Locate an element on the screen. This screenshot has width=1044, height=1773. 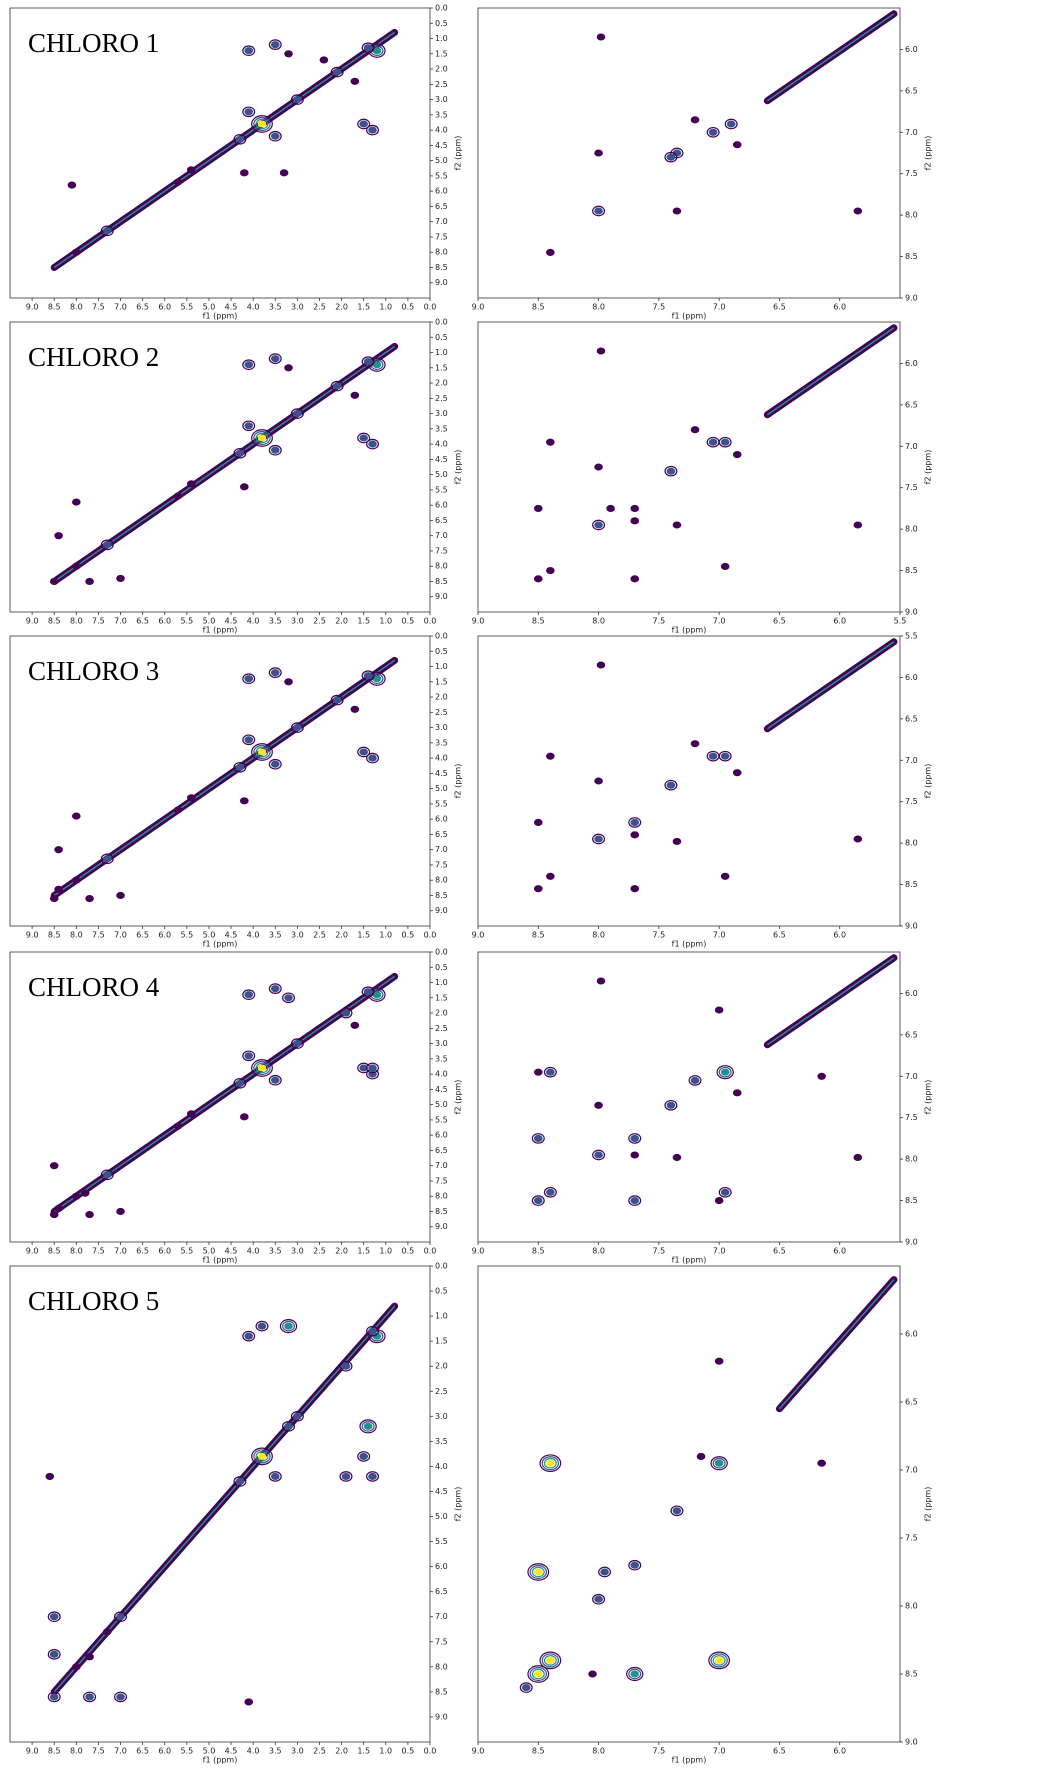
x-tick-label: 8.0 is located at coordinates (76, 935).